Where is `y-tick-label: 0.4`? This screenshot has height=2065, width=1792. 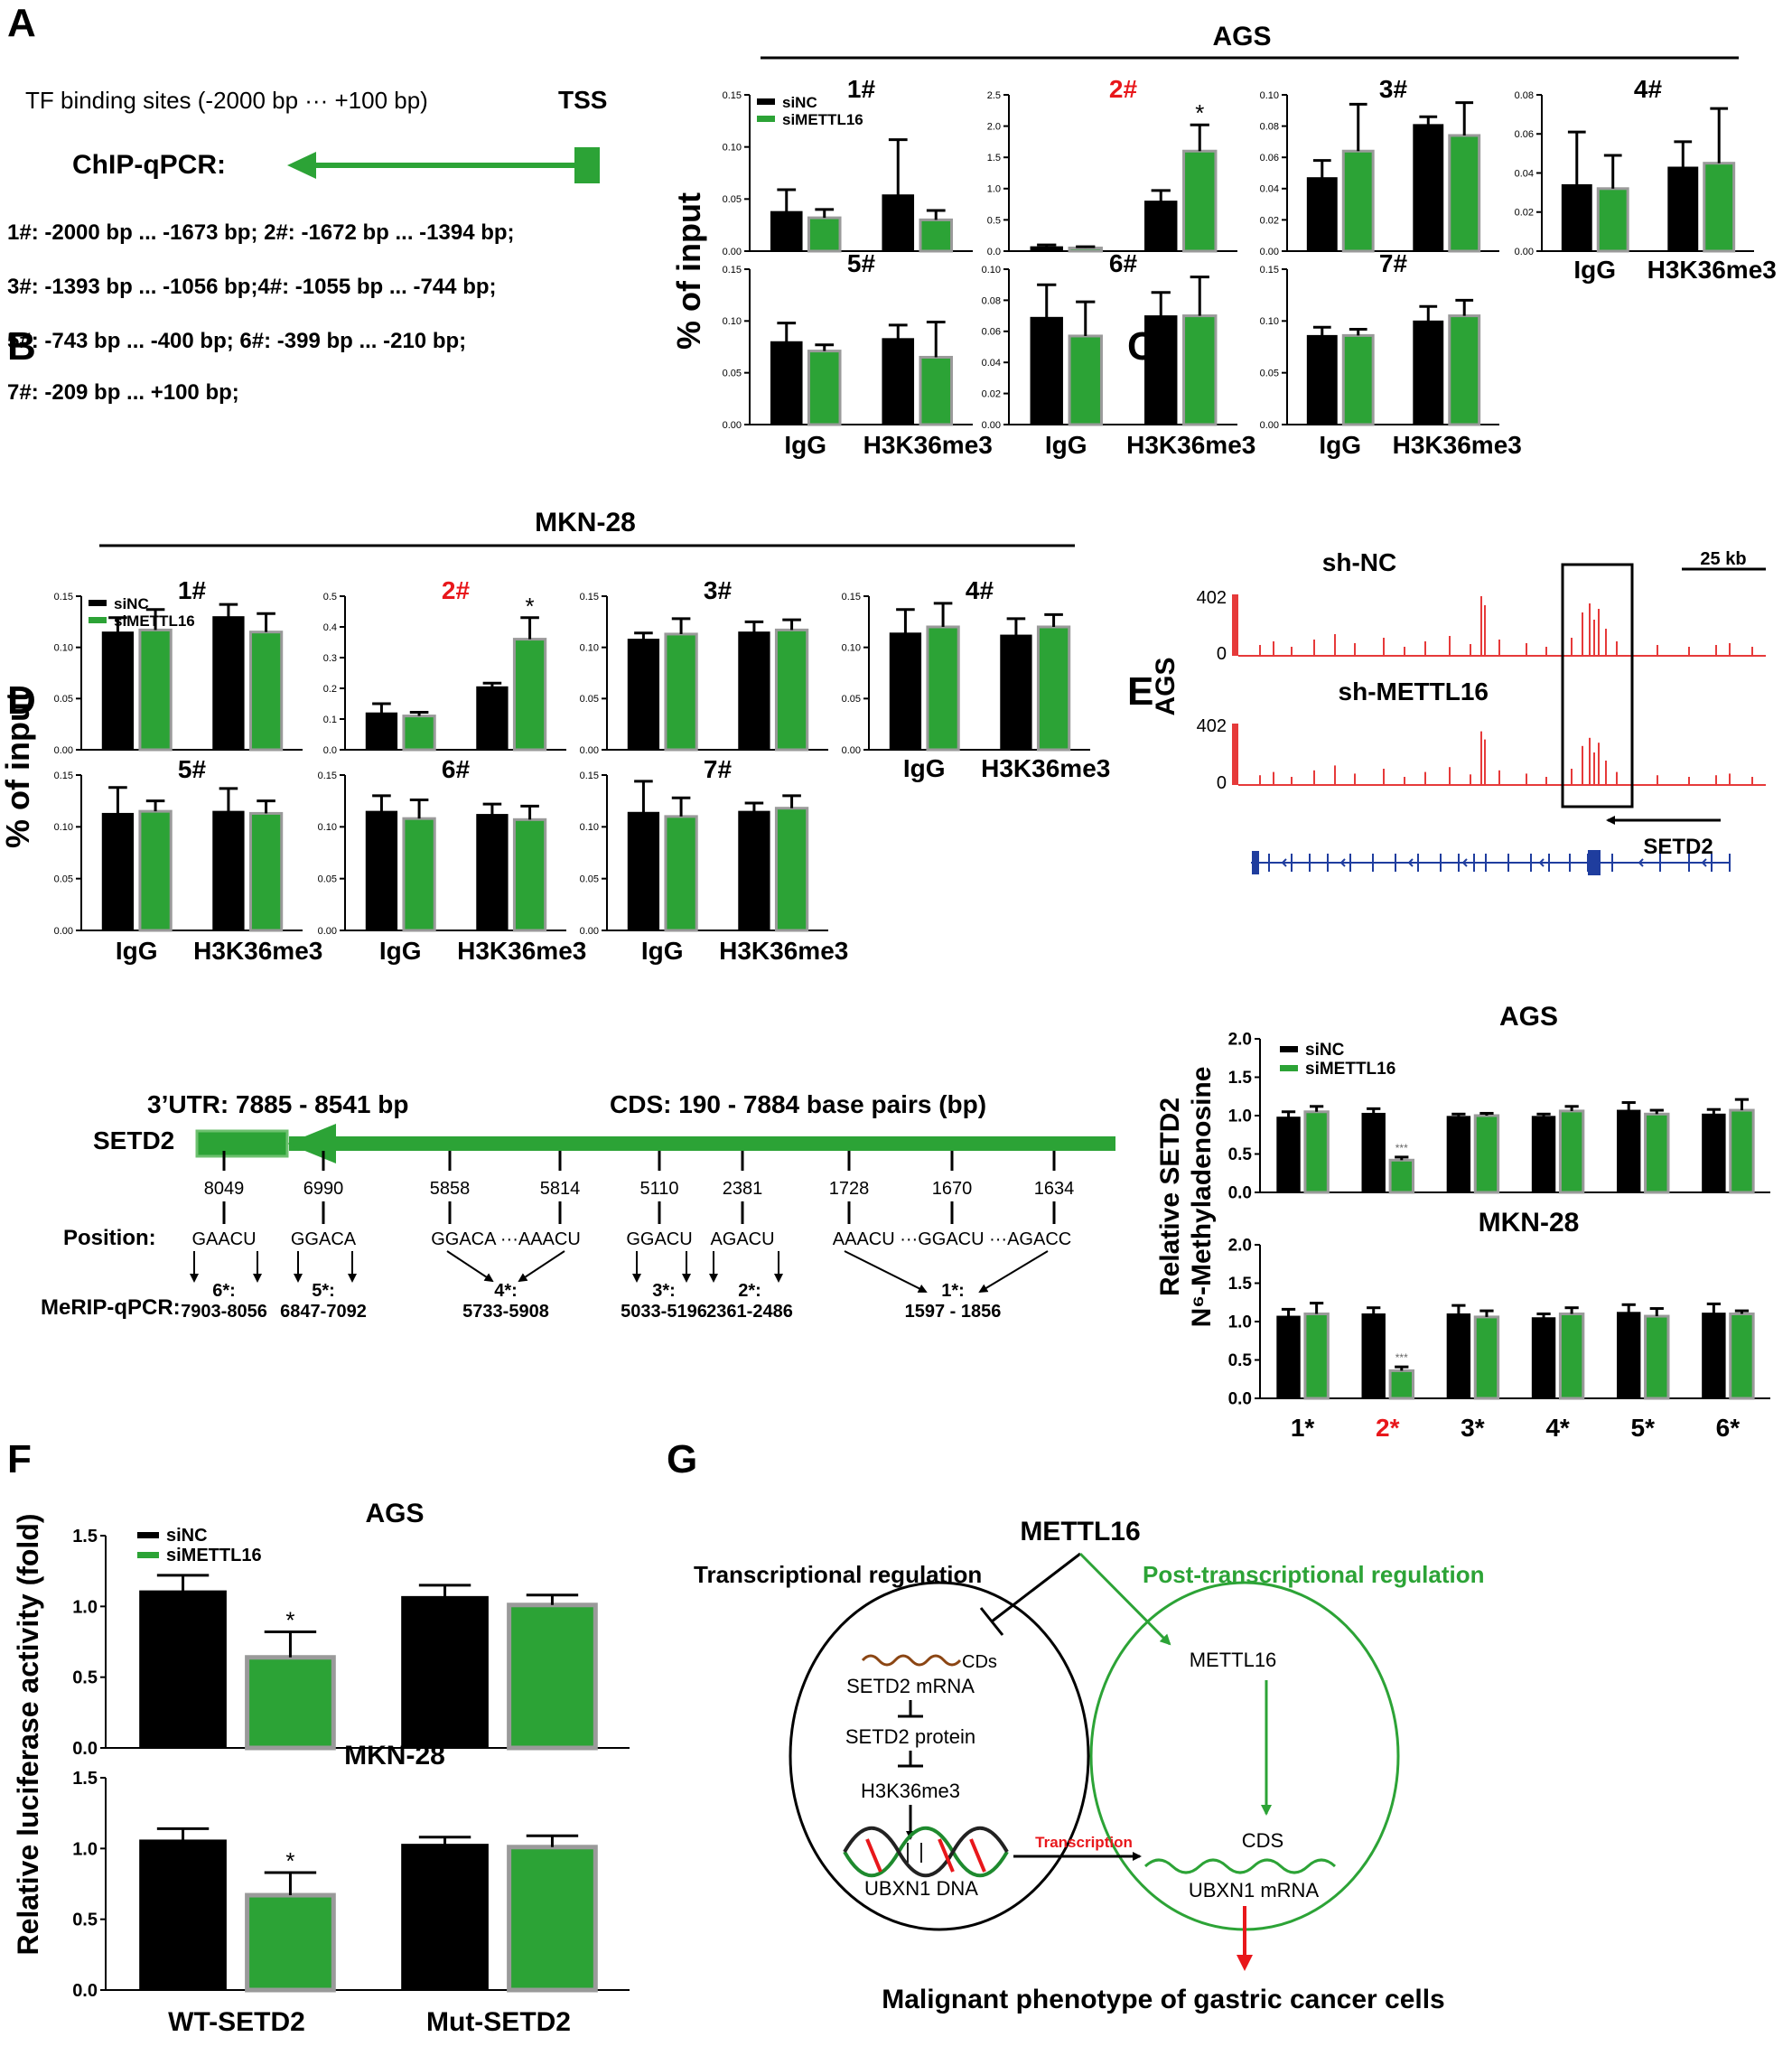 y-tick-label: 0.4 is located at coordinates (330, 627).